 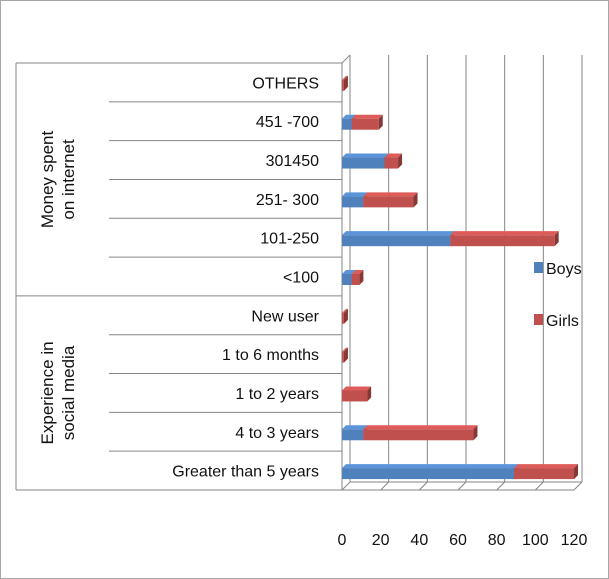 I want to click on bar-top-girls-1-to-6-months, so click(x=345, y=349).